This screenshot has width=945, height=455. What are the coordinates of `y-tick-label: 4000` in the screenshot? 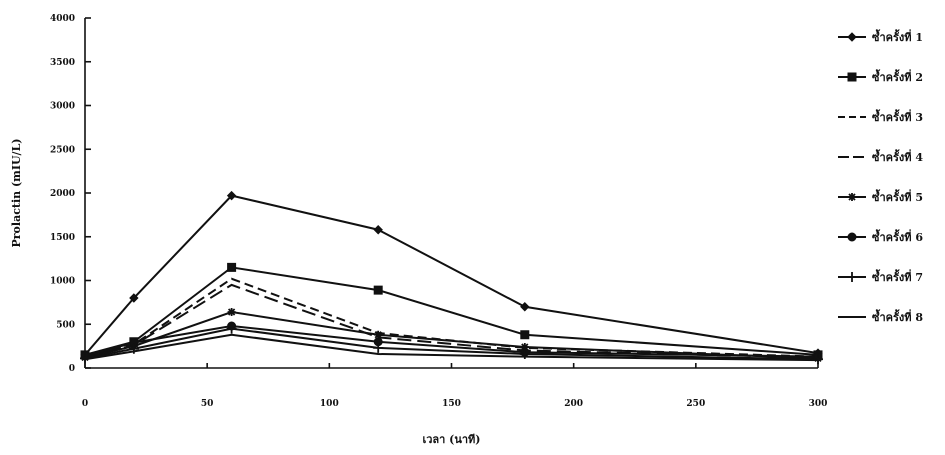 It's located at (62, 19).